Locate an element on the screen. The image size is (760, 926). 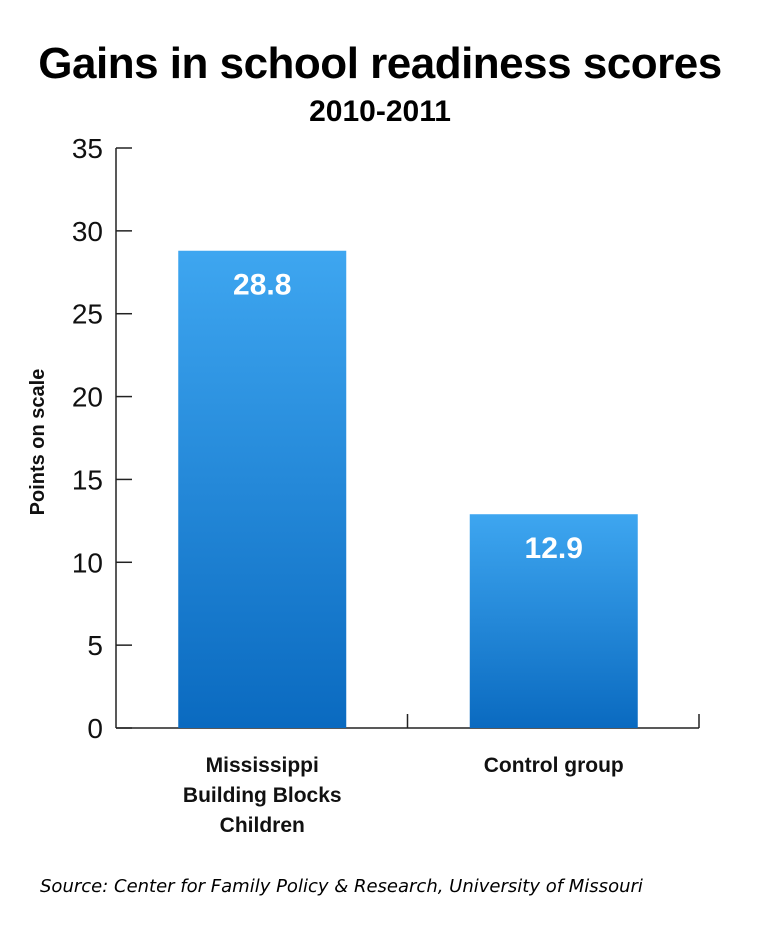
bar-value-label: 28.8 is located at coordinates (262, 285).